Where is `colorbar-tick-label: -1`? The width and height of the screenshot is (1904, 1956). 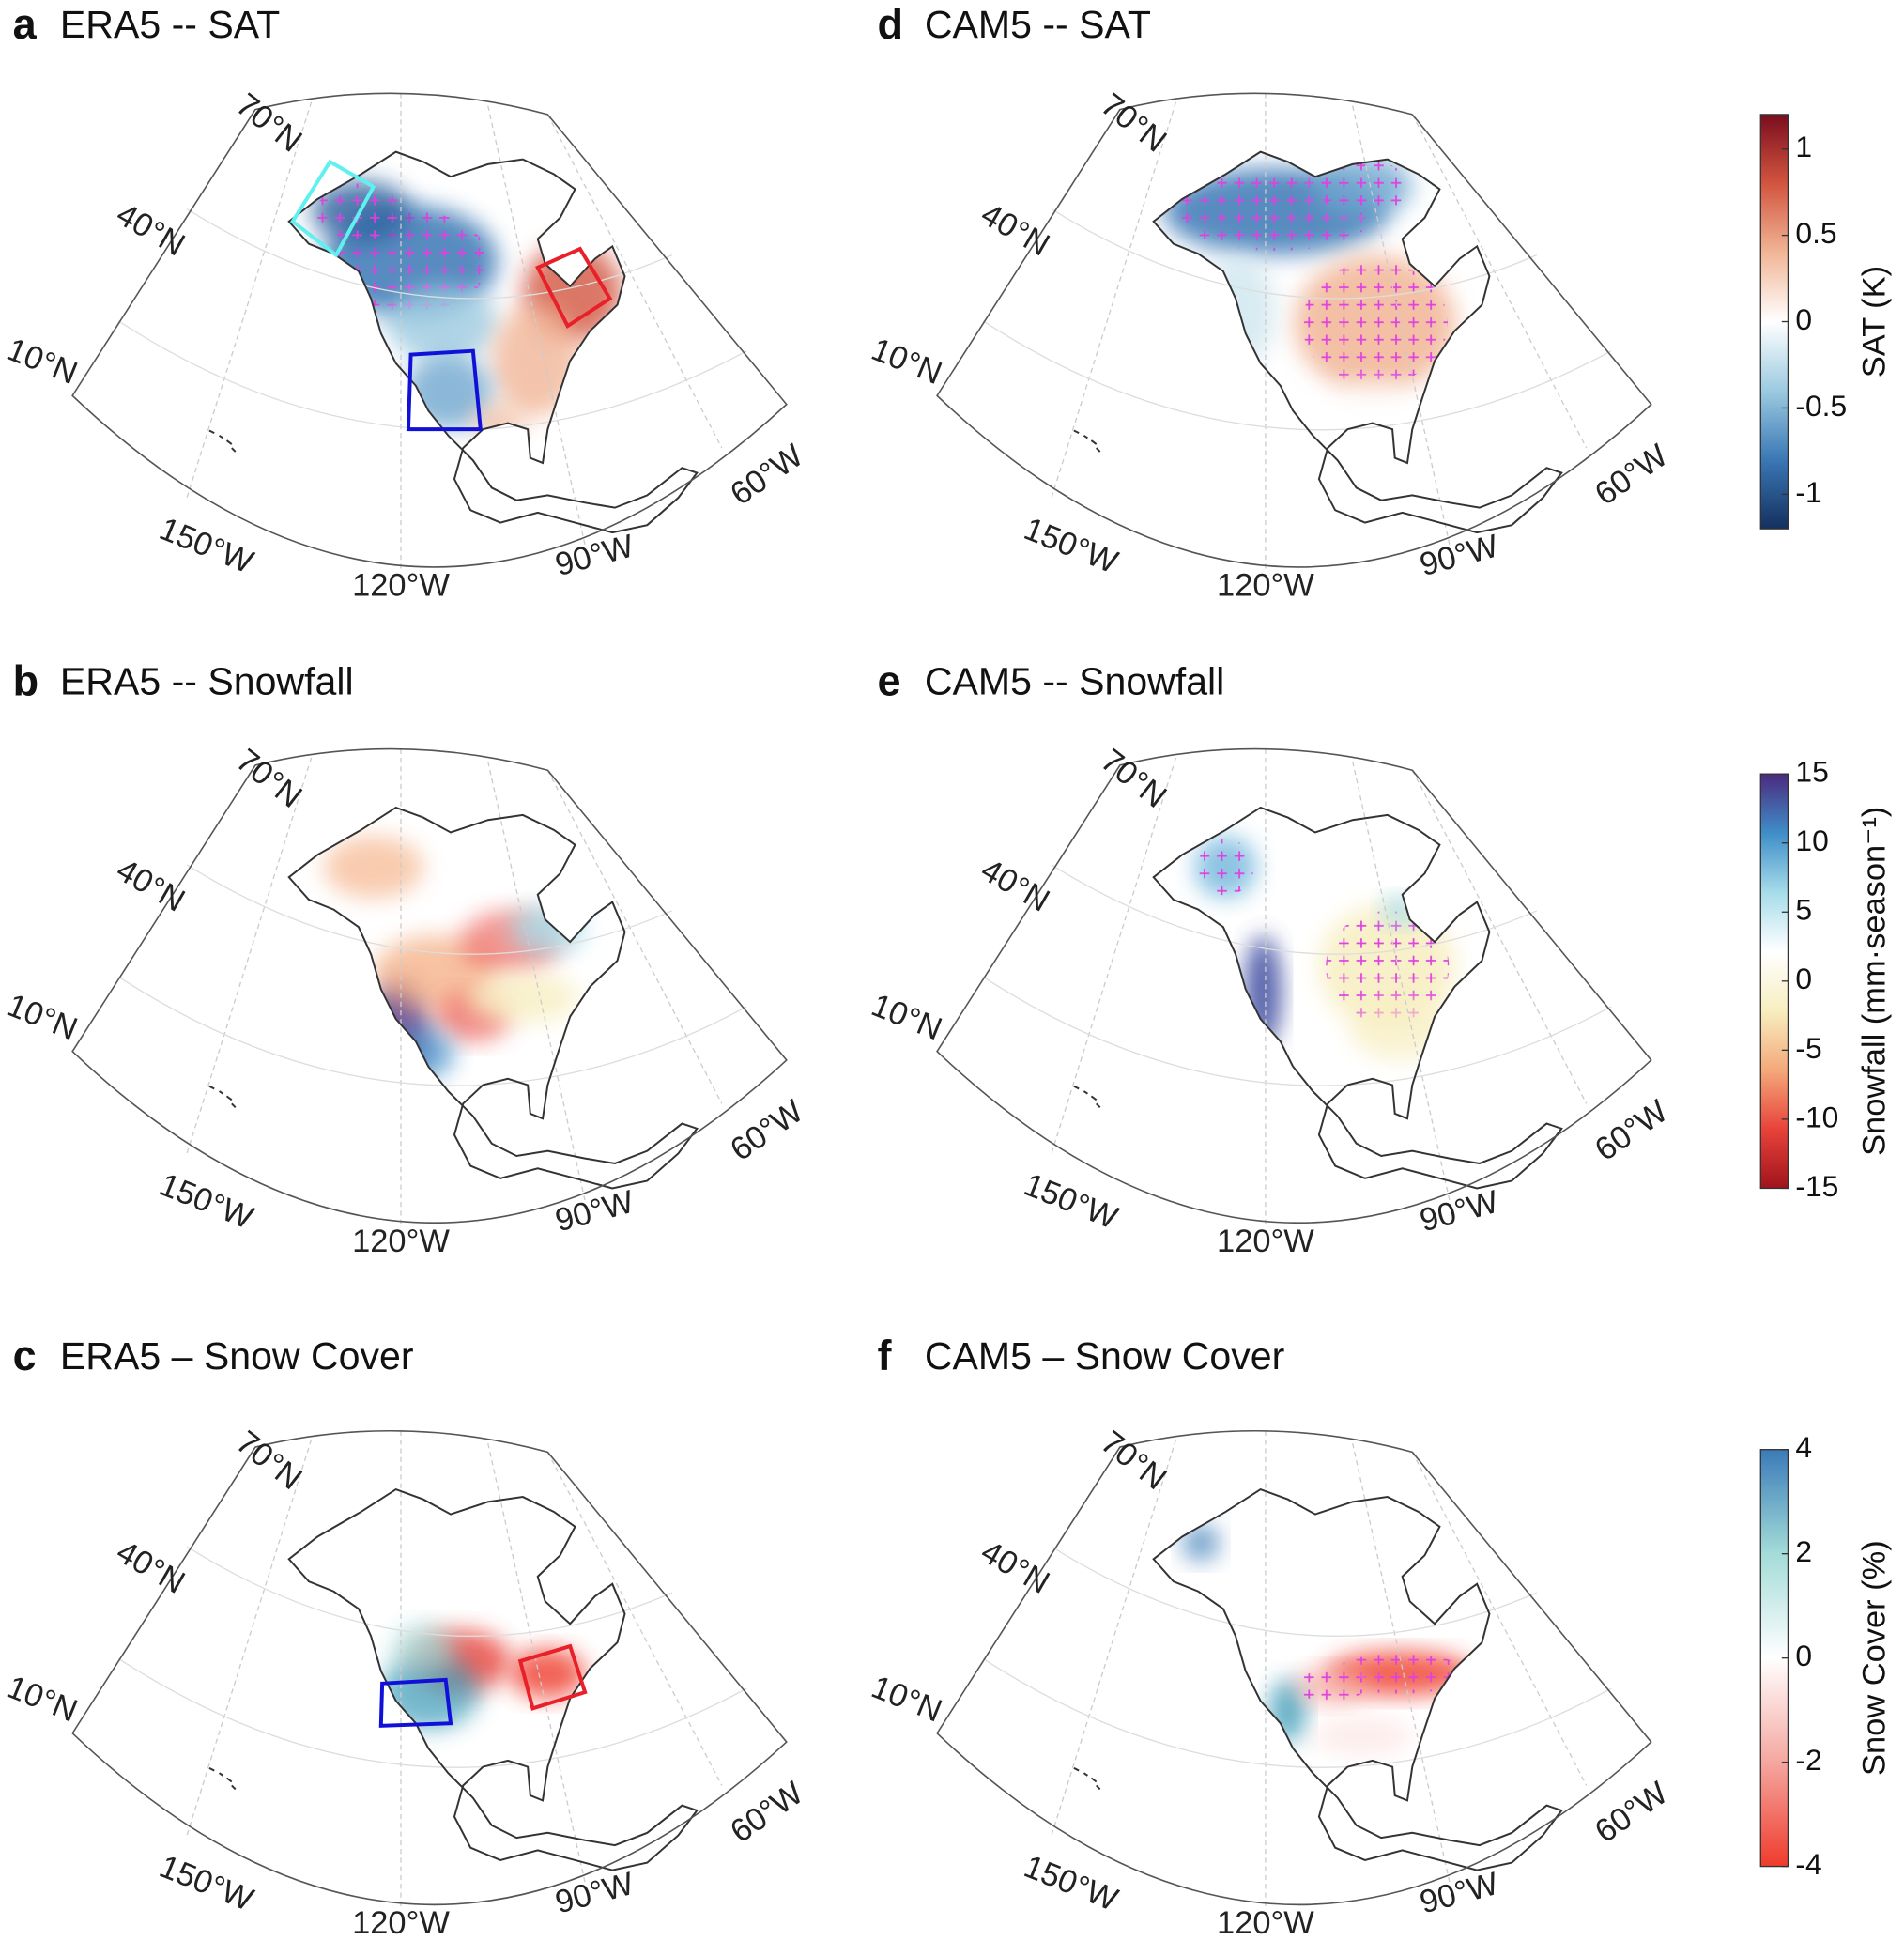
colorbar-tick-label: -1 is located at coordinates (1808, 492).